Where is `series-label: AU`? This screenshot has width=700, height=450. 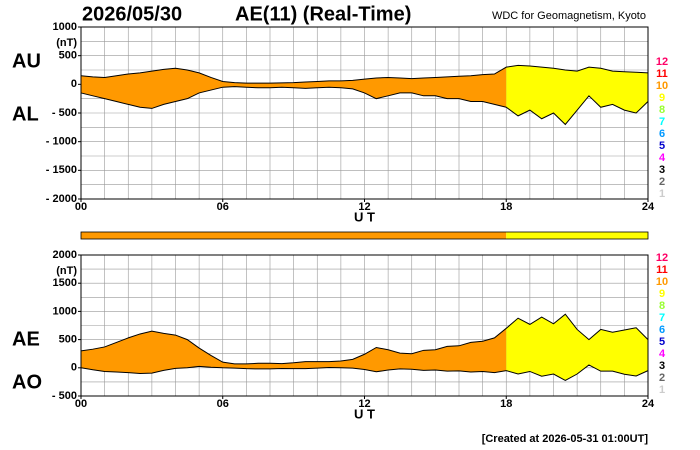 series-label: AU is located at coordinates (26, 61).